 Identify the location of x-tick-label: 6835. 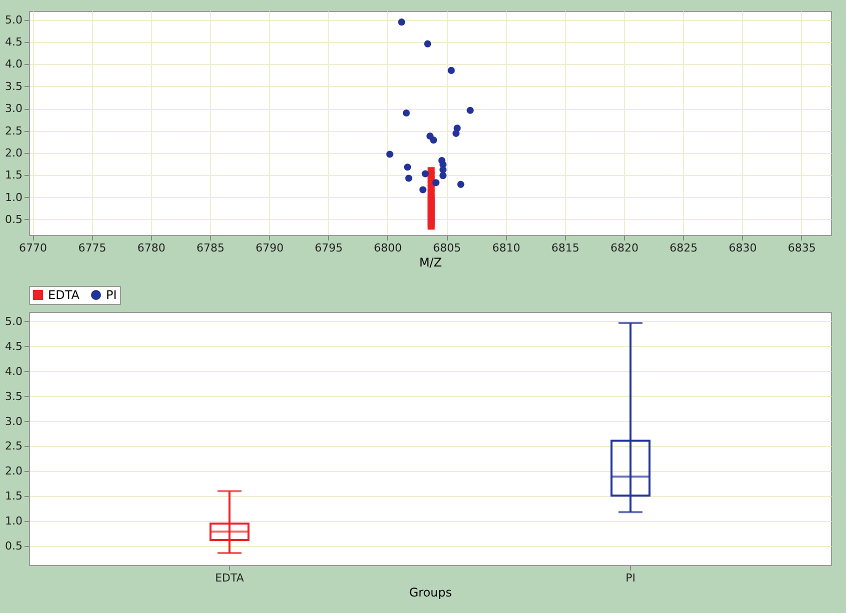
(802, 248).